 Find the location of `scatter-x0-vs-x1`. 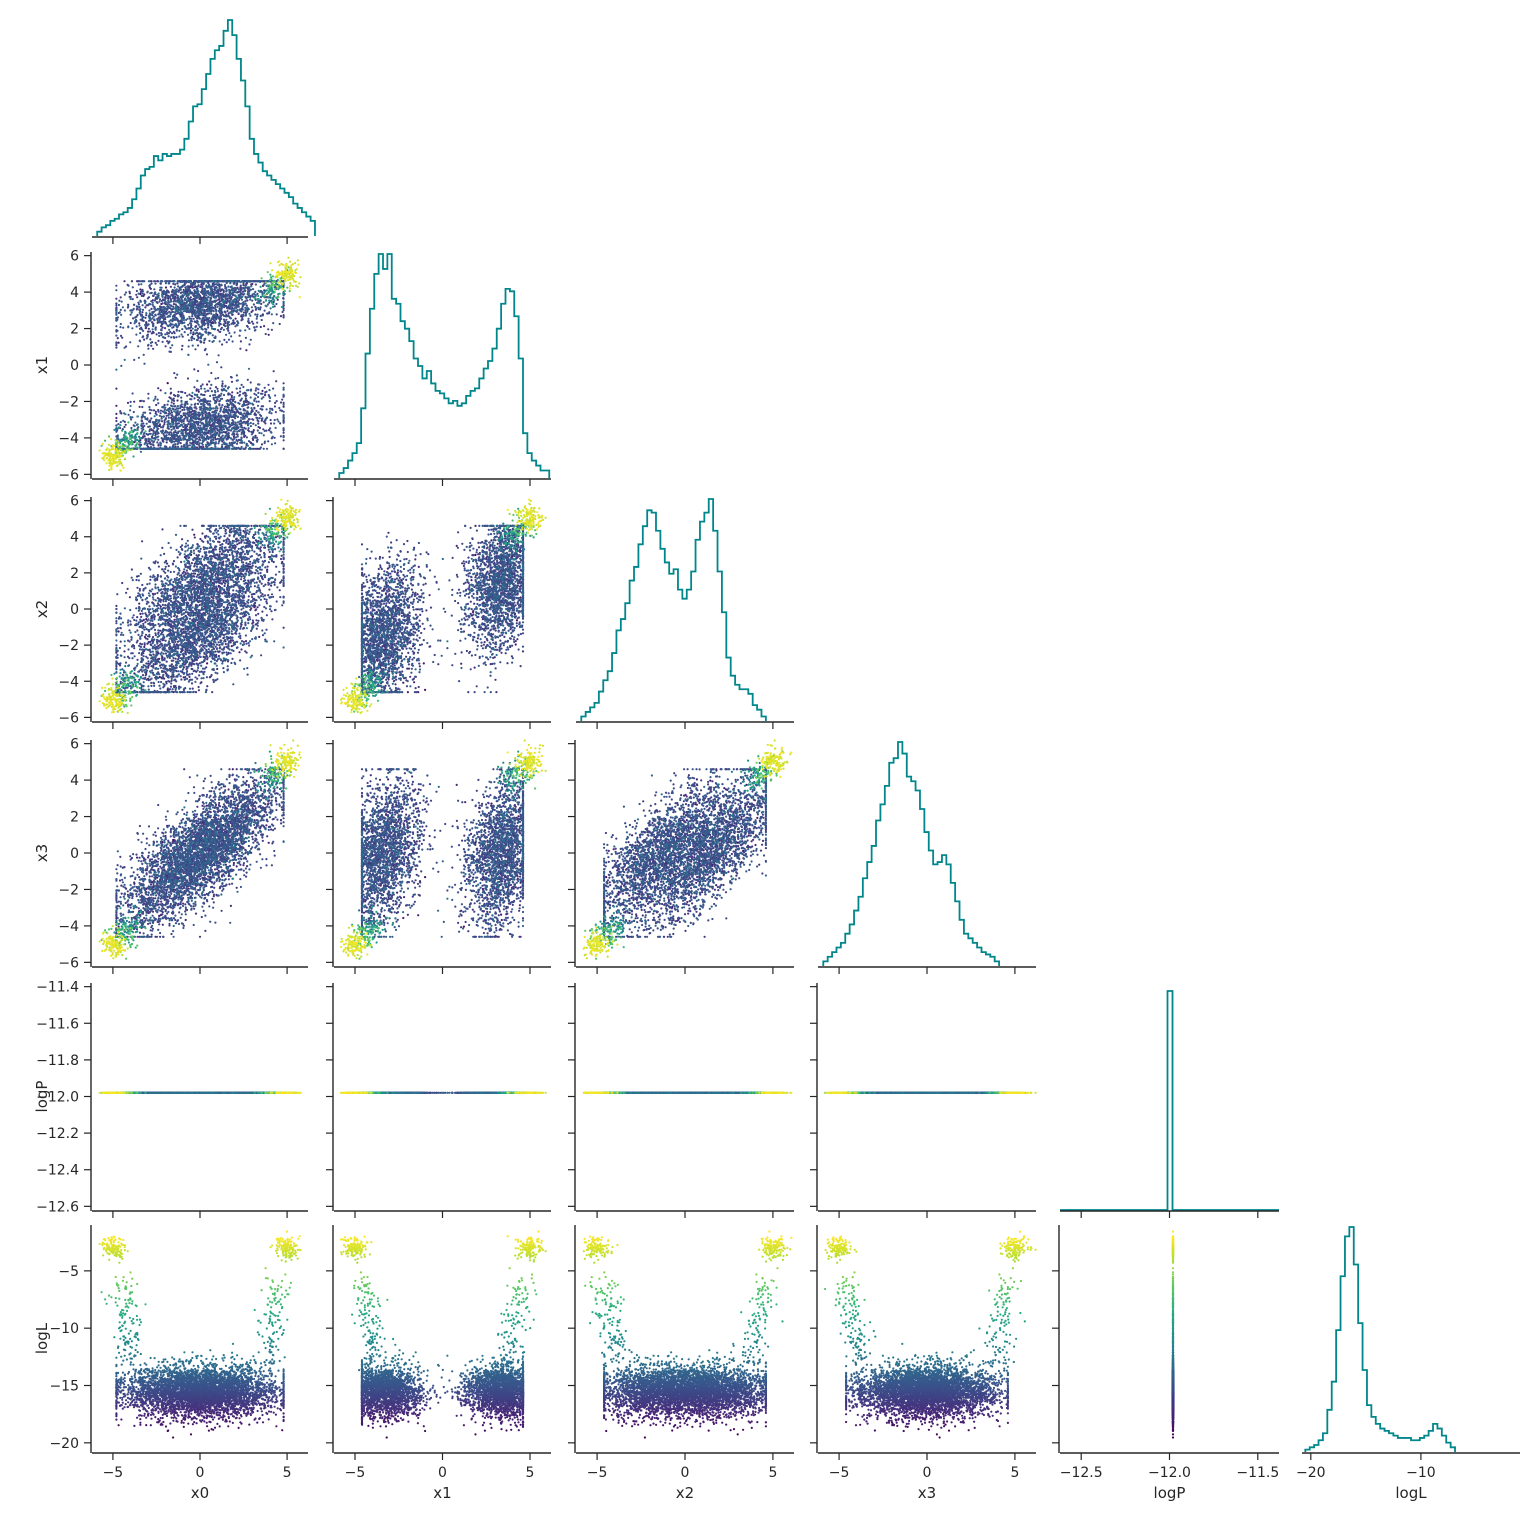

scatter-x0-vs-x1 is located at coordinates (200, 364).